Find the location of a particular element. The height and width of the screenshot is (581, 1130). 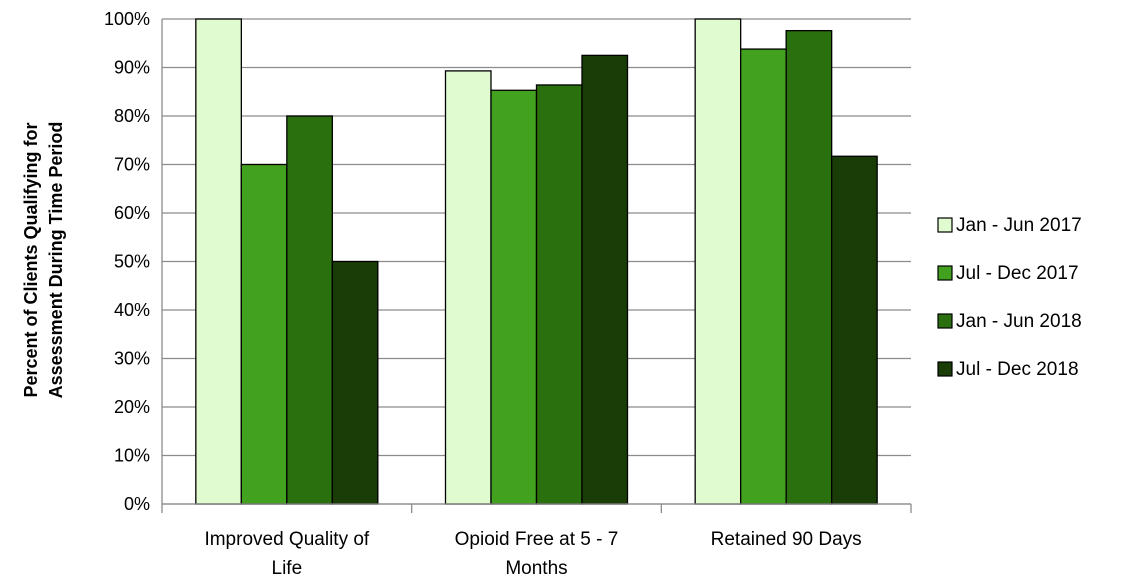

y-tick-label: 80% is located at coordinates (132, 116).